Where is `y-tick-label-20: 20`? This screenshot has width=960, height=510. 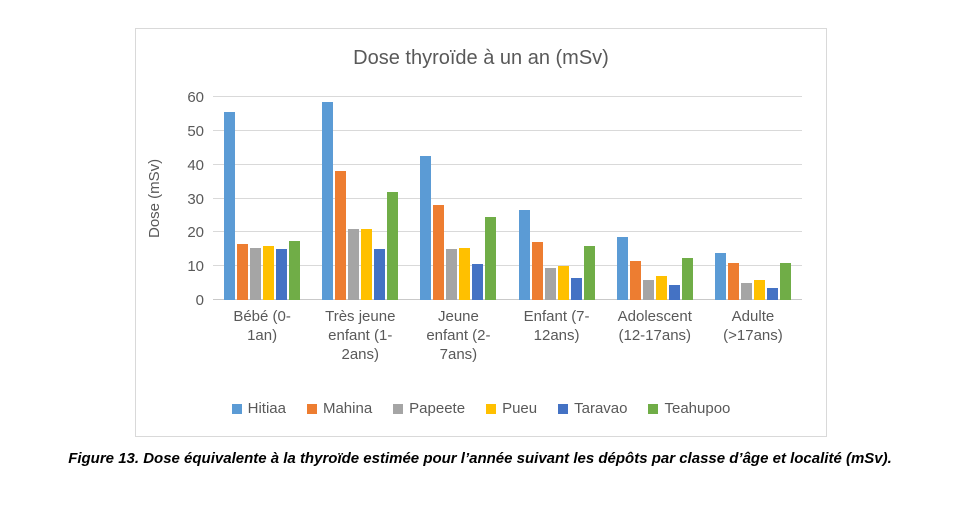 y-tick-label-20: 20 is located at coordinates (195, 233).